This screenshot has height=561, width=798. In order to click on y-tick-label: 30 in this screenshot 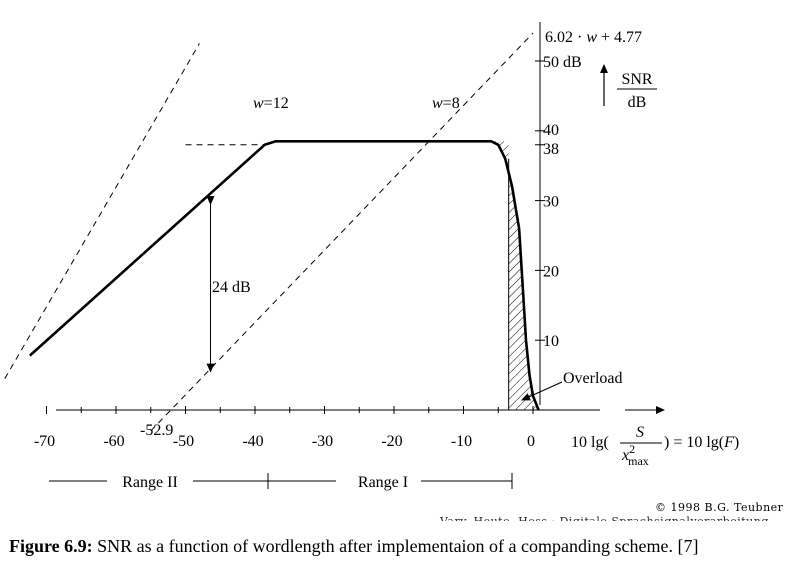, I will do `click(551, 202)`.